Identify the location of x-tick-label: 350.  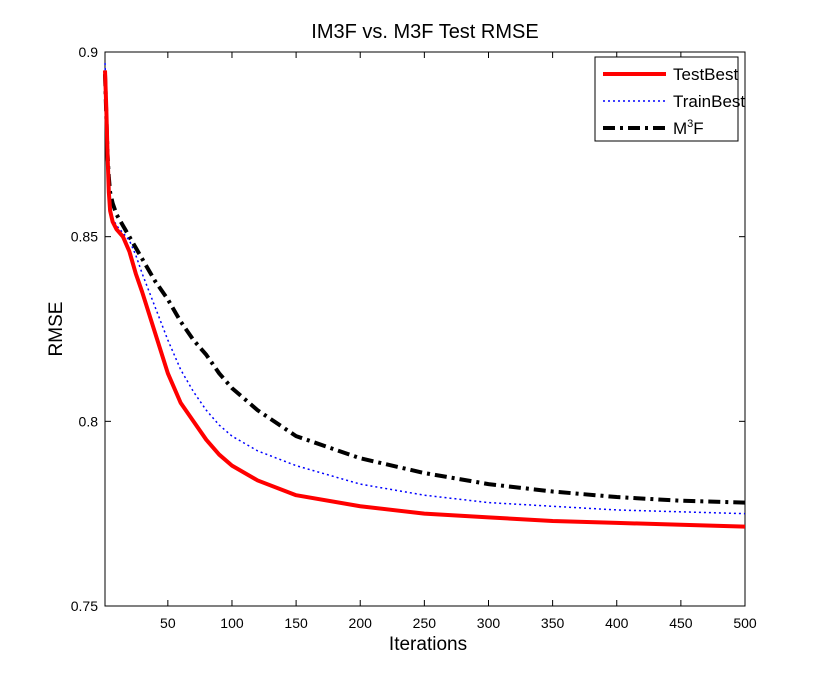
(553, 623).